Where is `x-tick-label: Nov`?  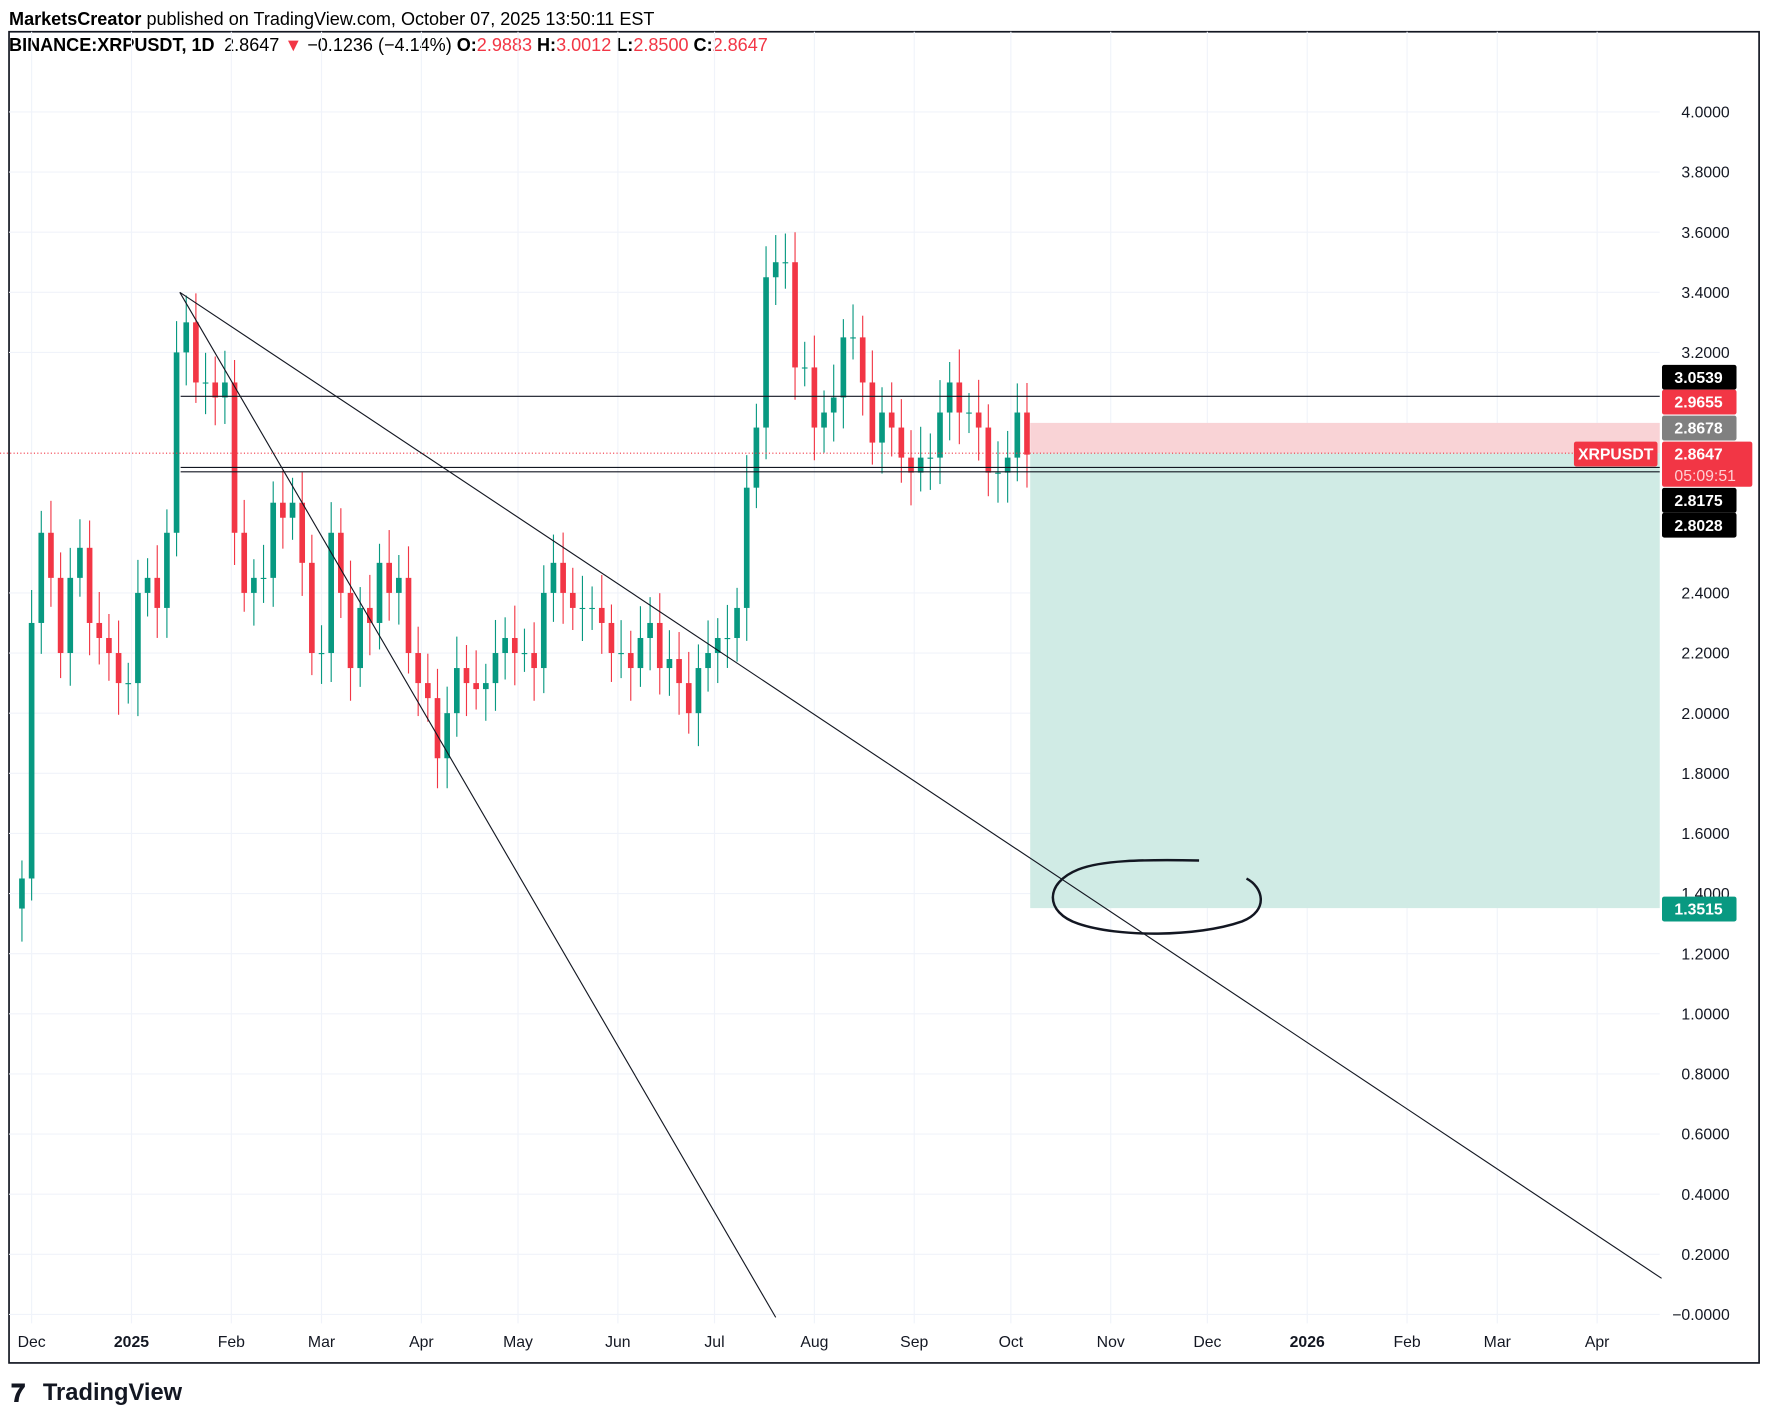 x-tick-label: Nov is located at coordinates (1111, 1342).